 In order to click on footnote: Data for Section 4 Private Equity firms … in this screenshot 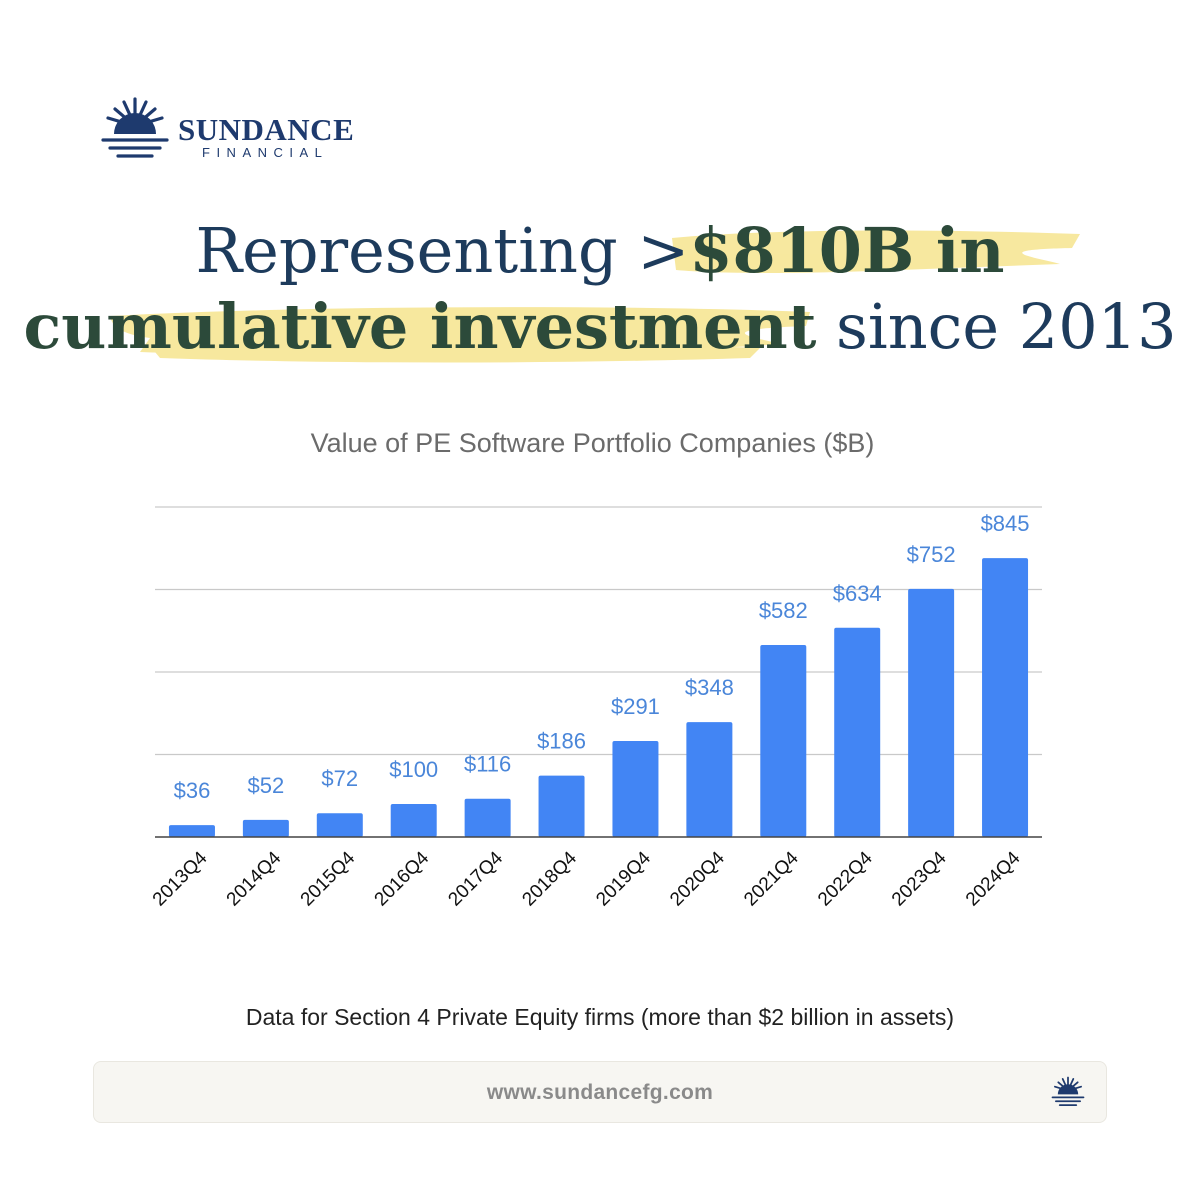, I will do `click(600, 1017)`.